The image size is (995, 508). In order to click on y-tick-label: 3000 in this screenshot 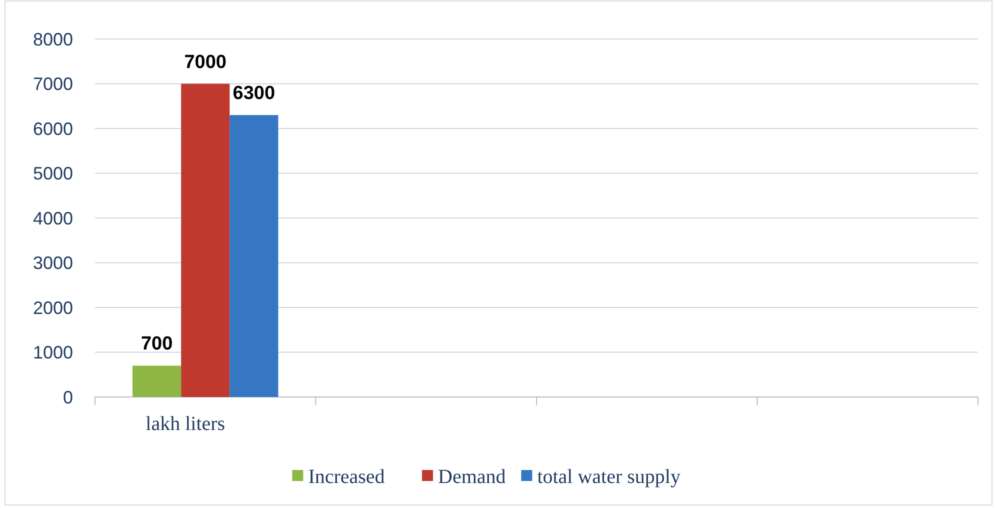, I will do `click(52, 263)`.